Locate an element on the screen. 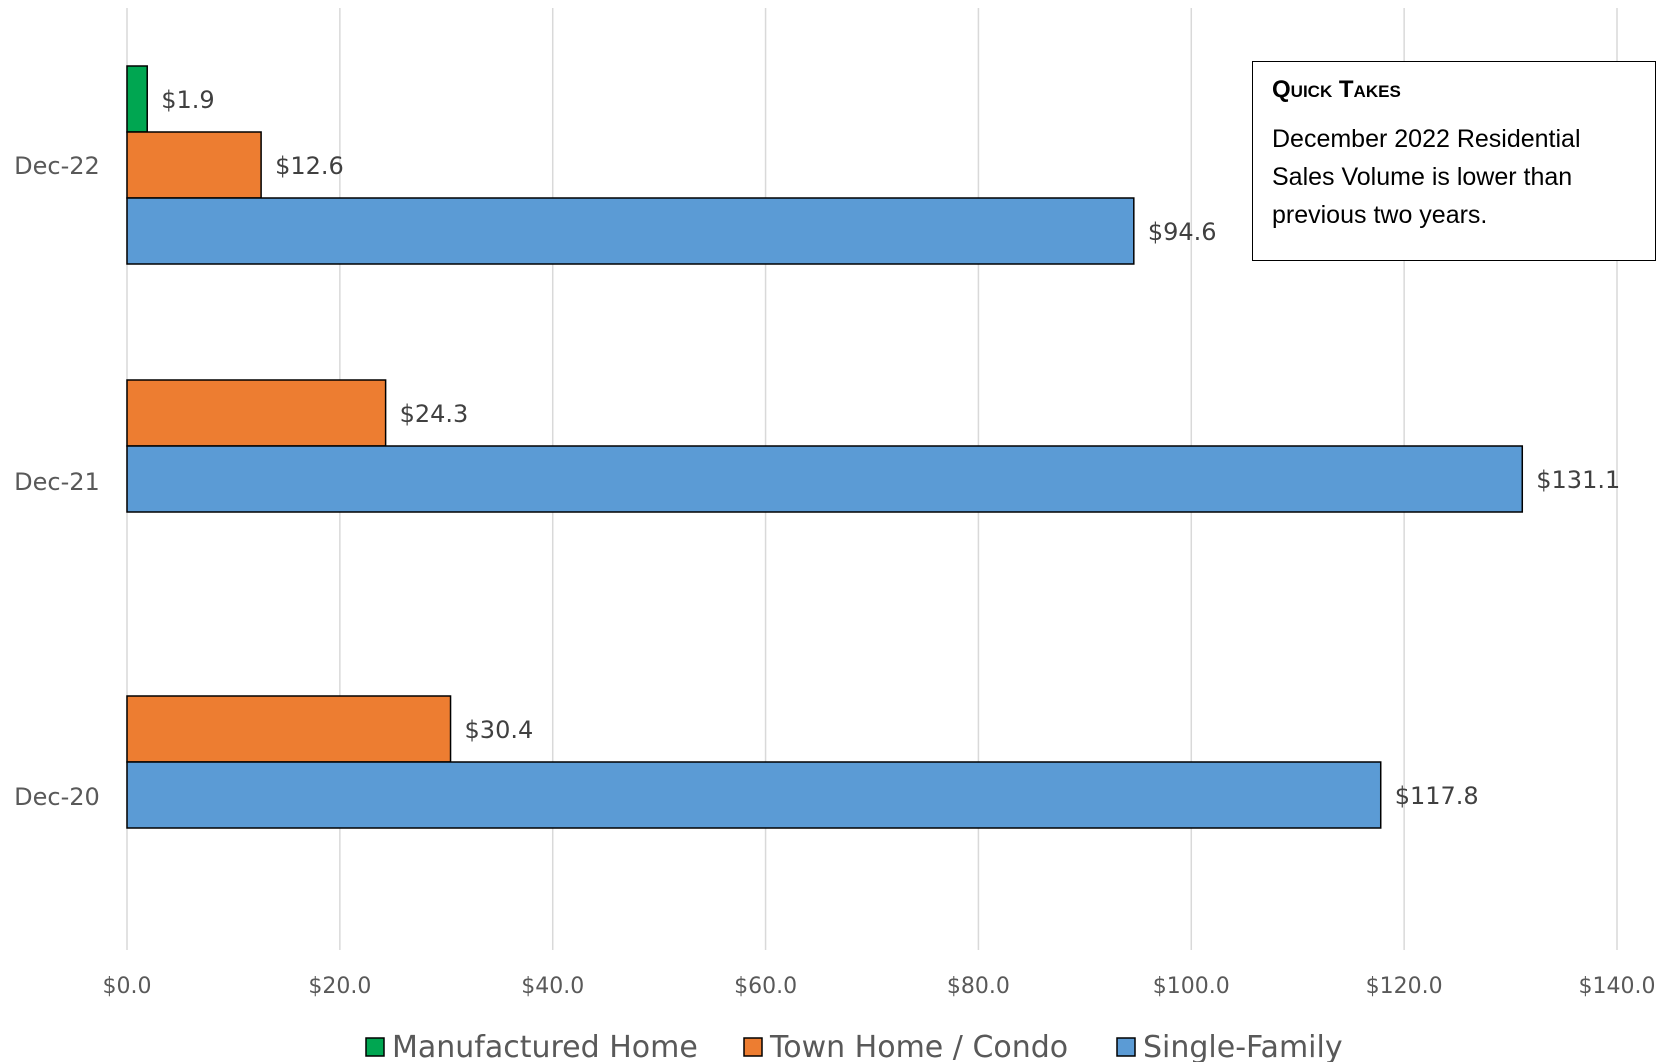 The image size is (1667, 1062). data-label: $30.4 is located at coordinates (499, 730).